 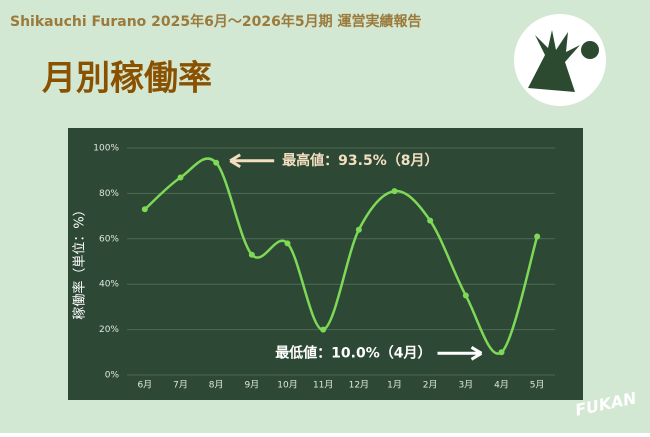 I want to click on y-tick-label: 80%, so click(x=109, y=194).